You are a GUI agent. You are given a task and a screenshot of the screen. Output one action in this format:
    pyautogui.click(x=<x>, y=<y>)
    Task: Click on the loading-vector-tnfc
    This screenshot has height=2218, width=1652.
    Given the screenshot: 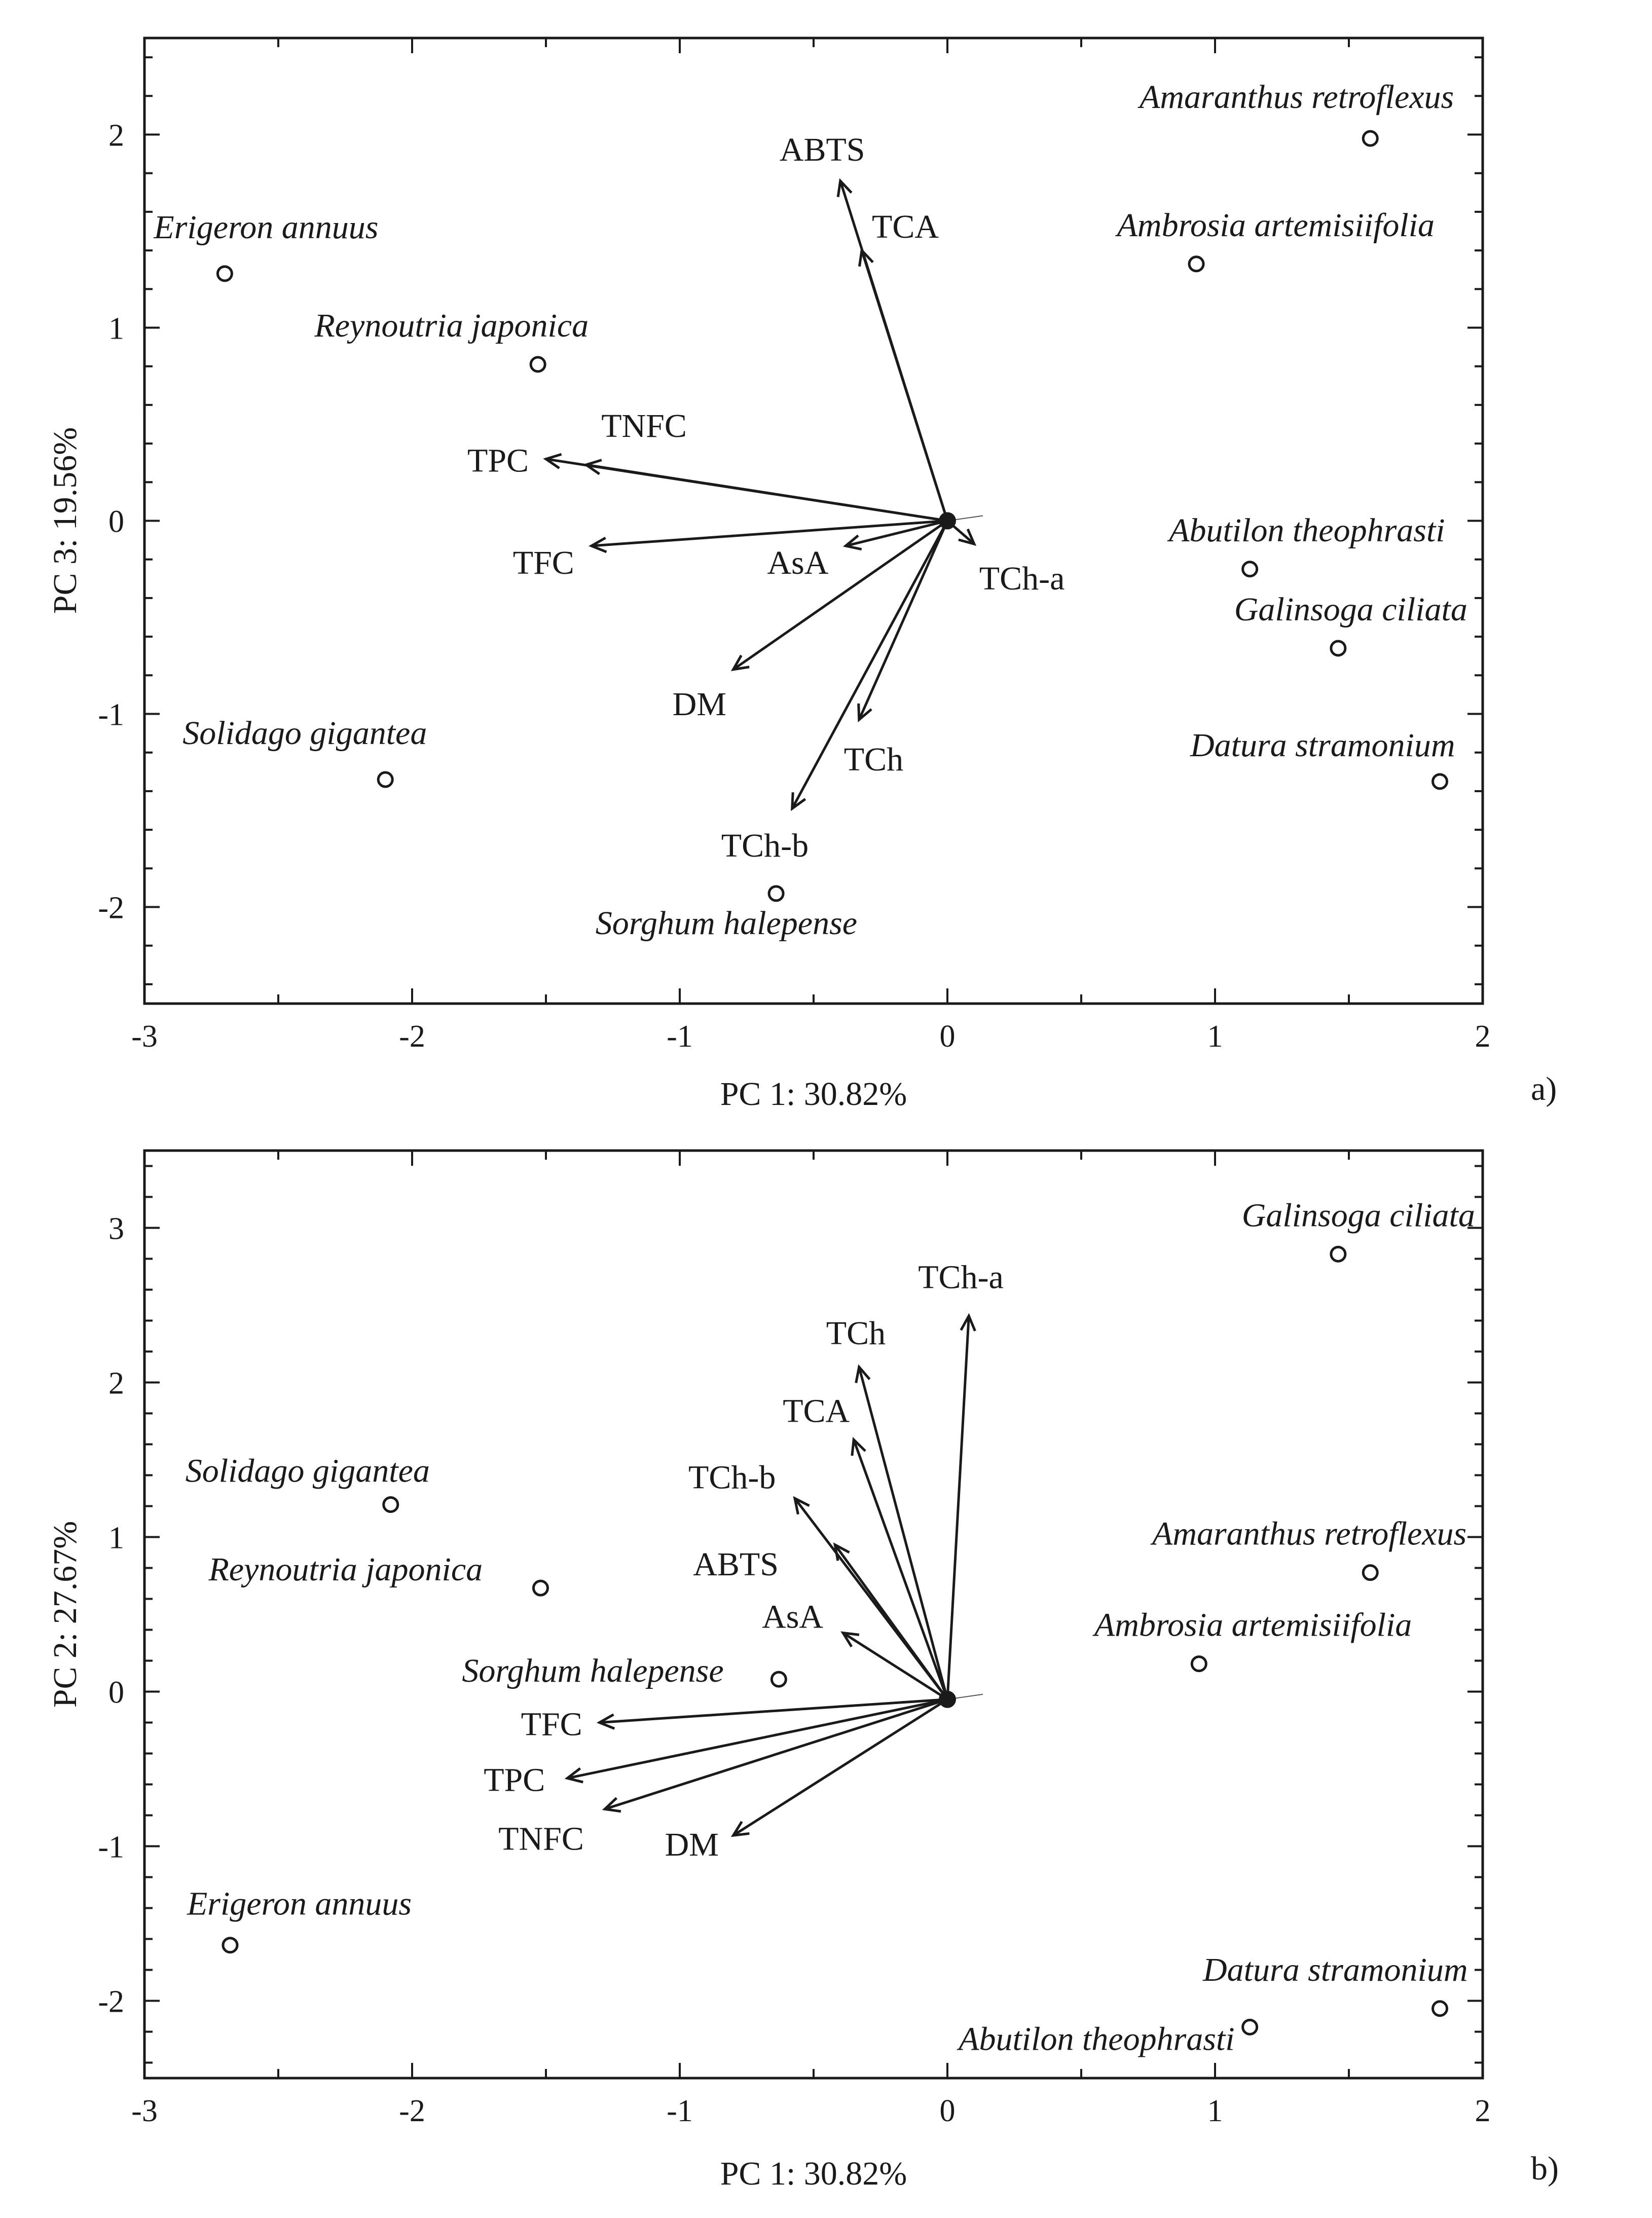 What is the action you would take?
    pyautogui.click(x=776, y=1754)
    